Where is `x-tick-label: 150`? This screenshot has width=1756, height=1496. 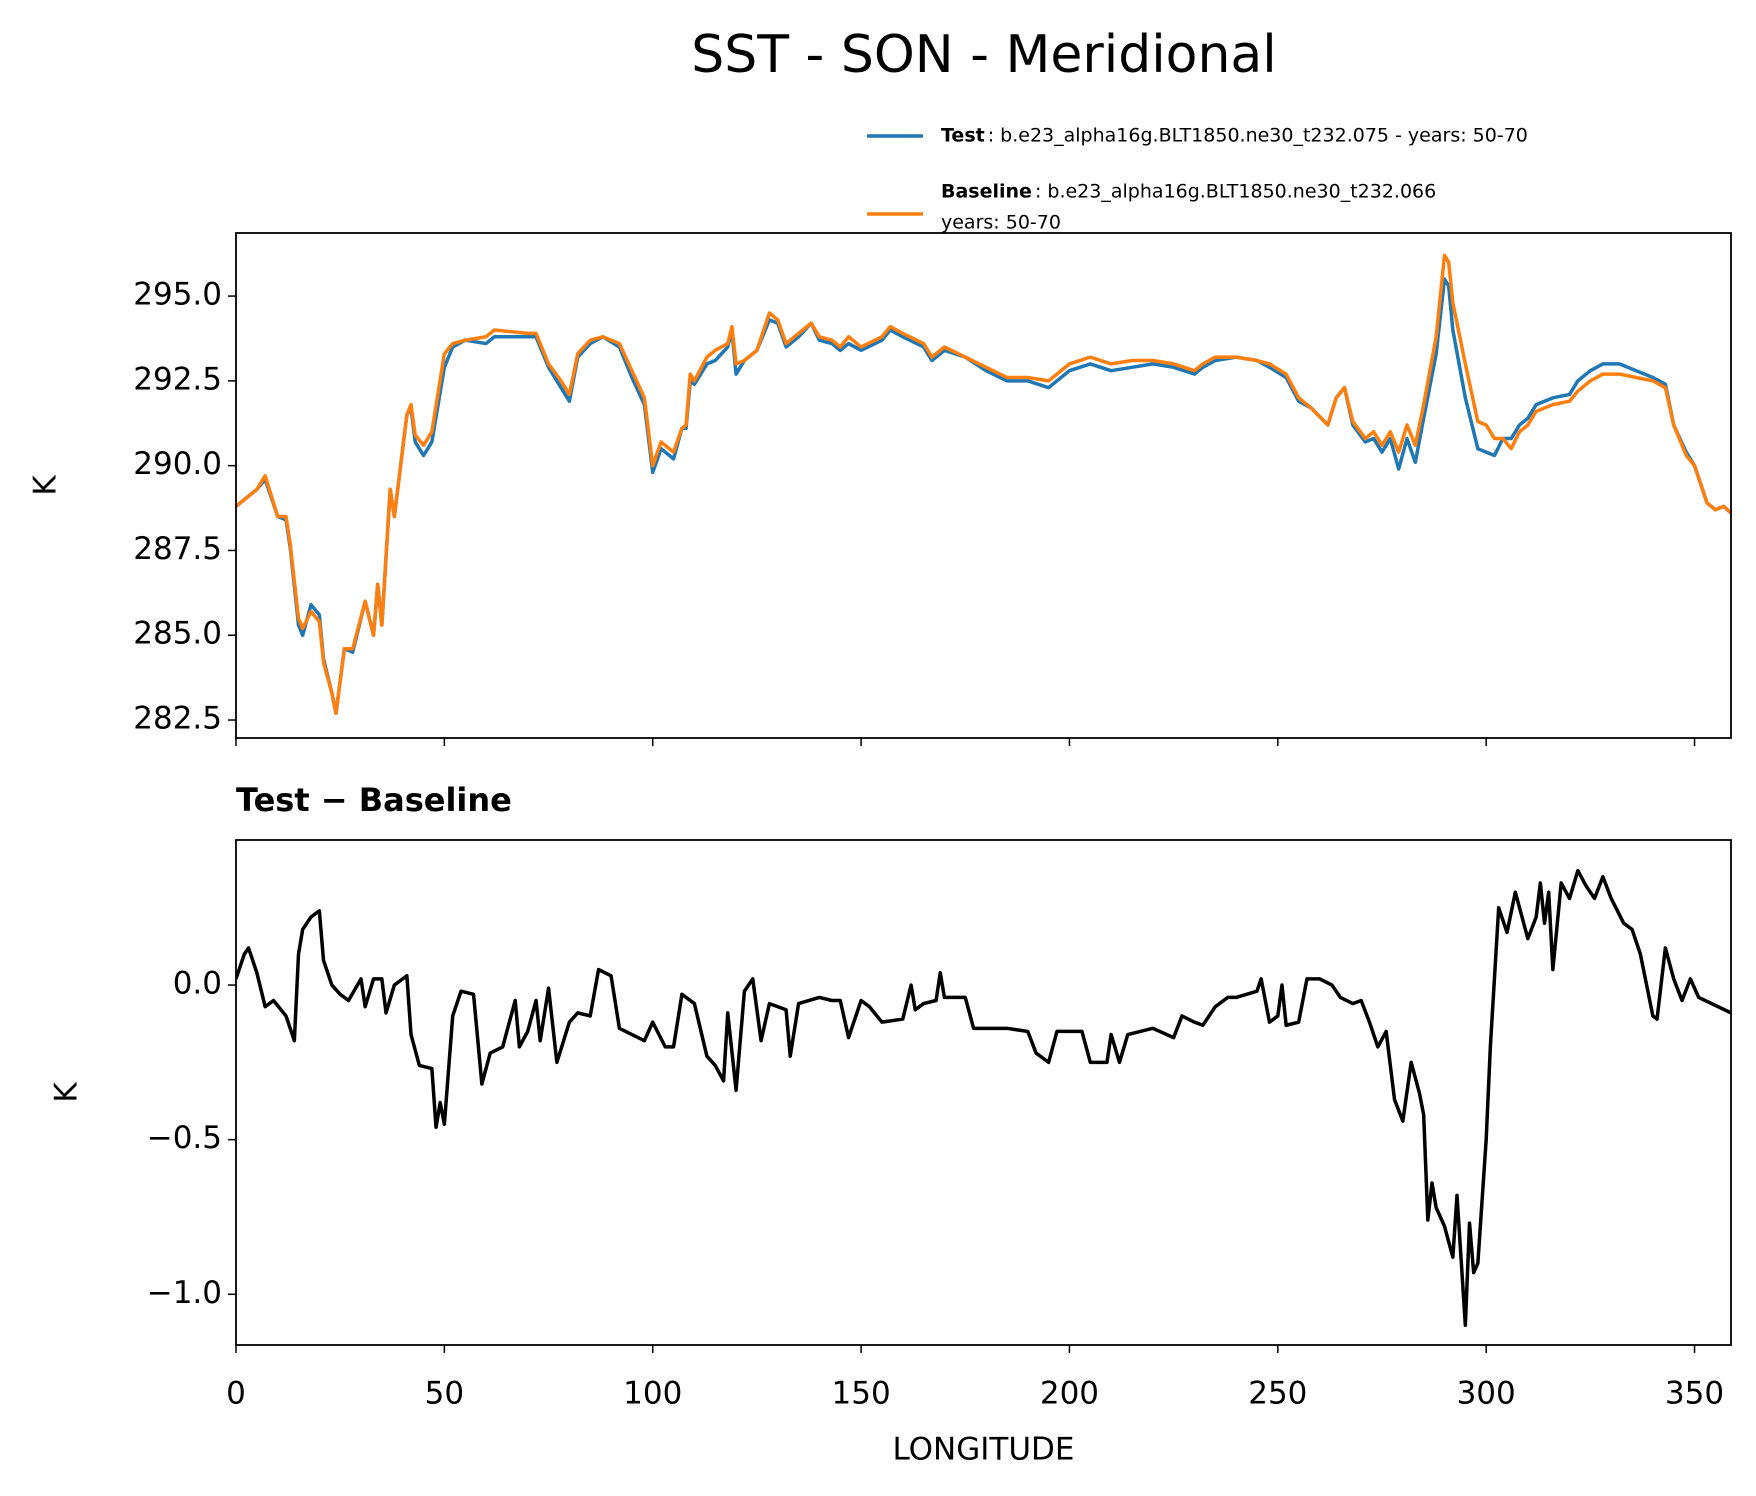 x-tick-label: 150 is located at coordinates (861, 1394).